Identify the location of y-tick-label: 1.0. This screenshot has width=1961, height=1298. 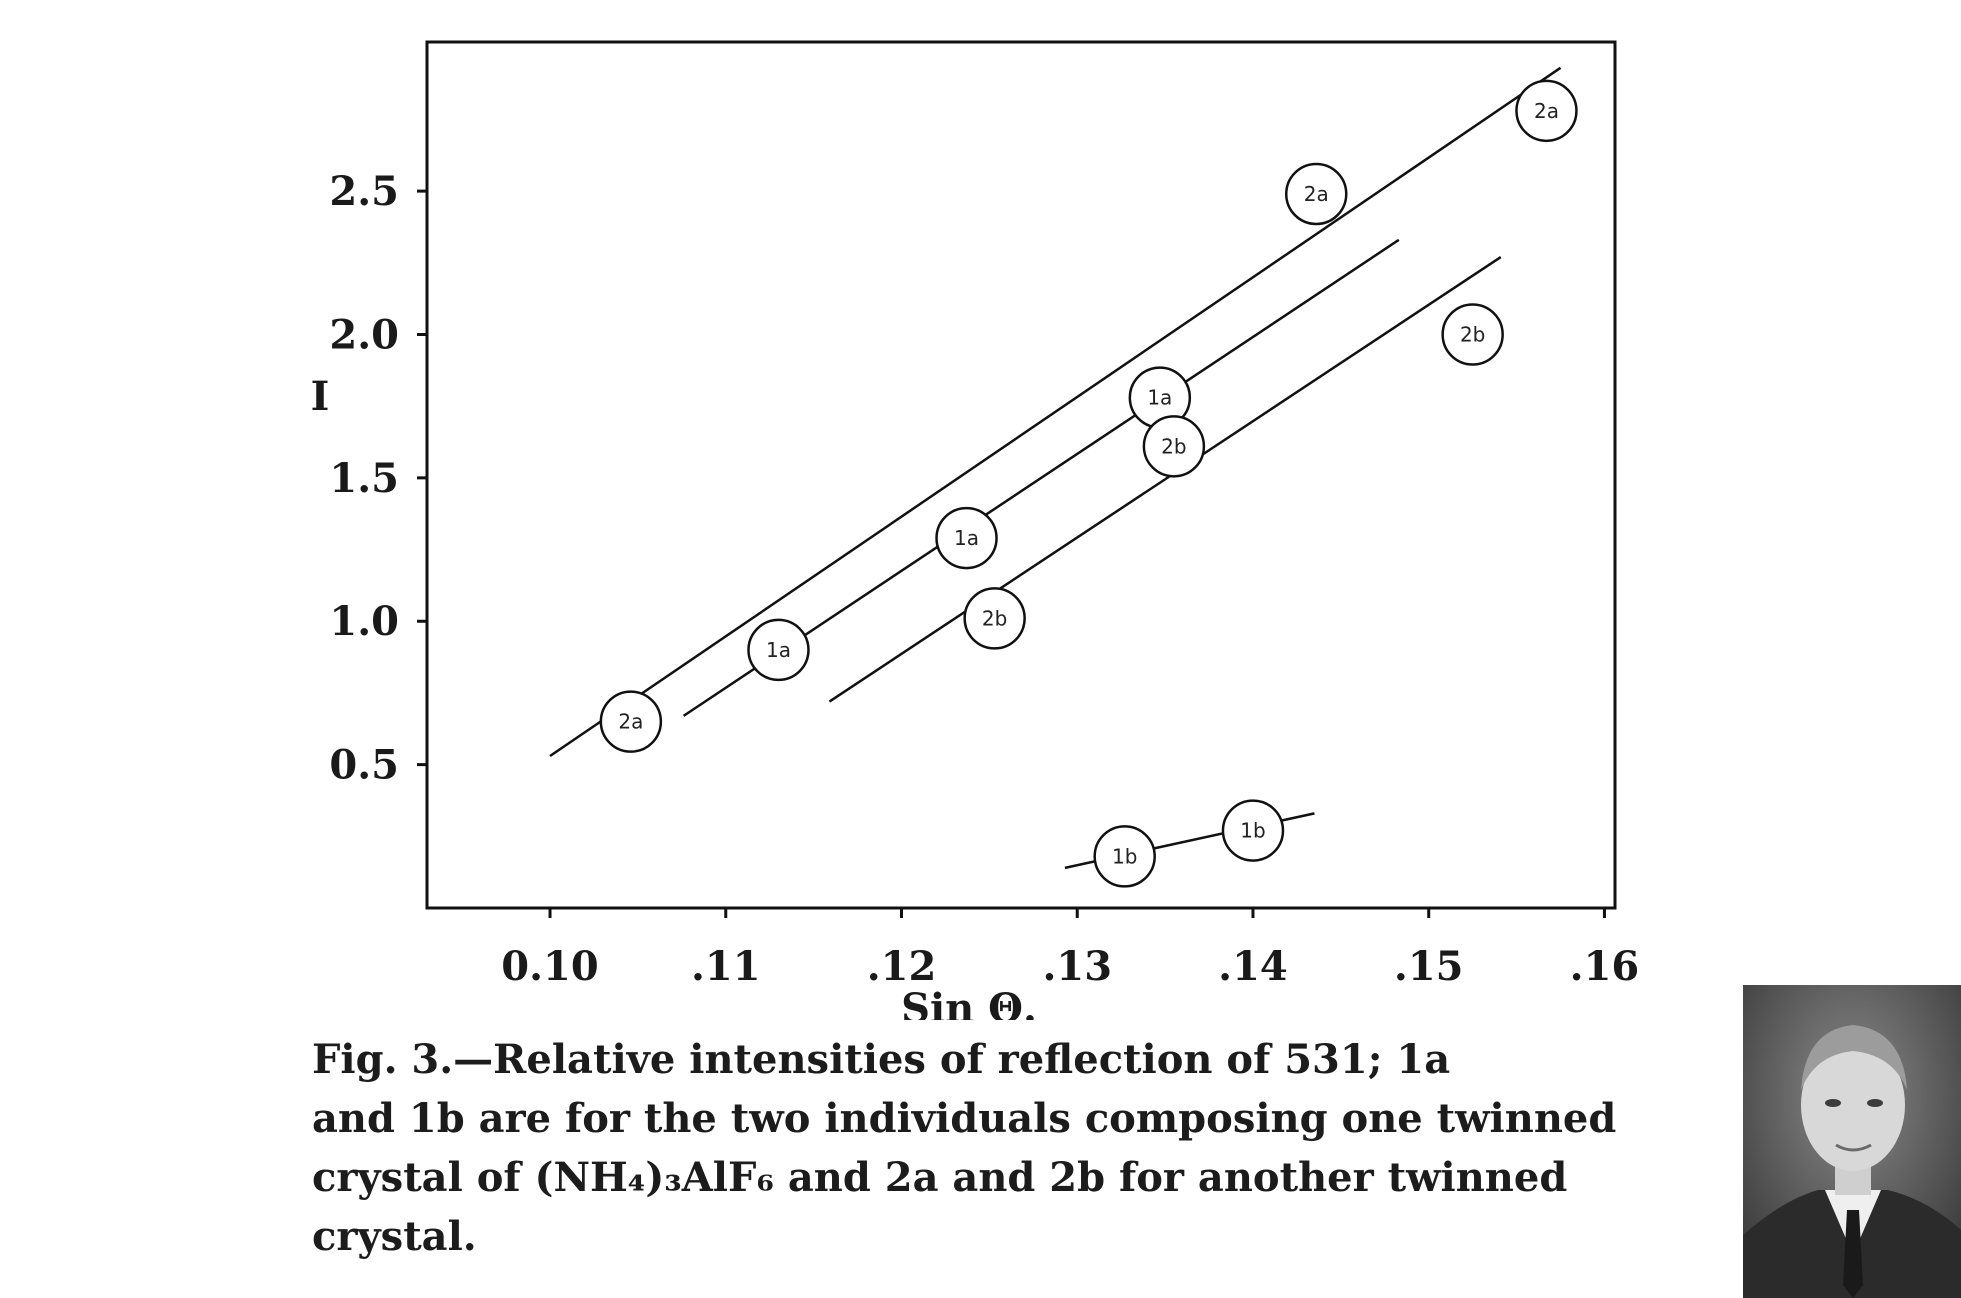
(364, 621).